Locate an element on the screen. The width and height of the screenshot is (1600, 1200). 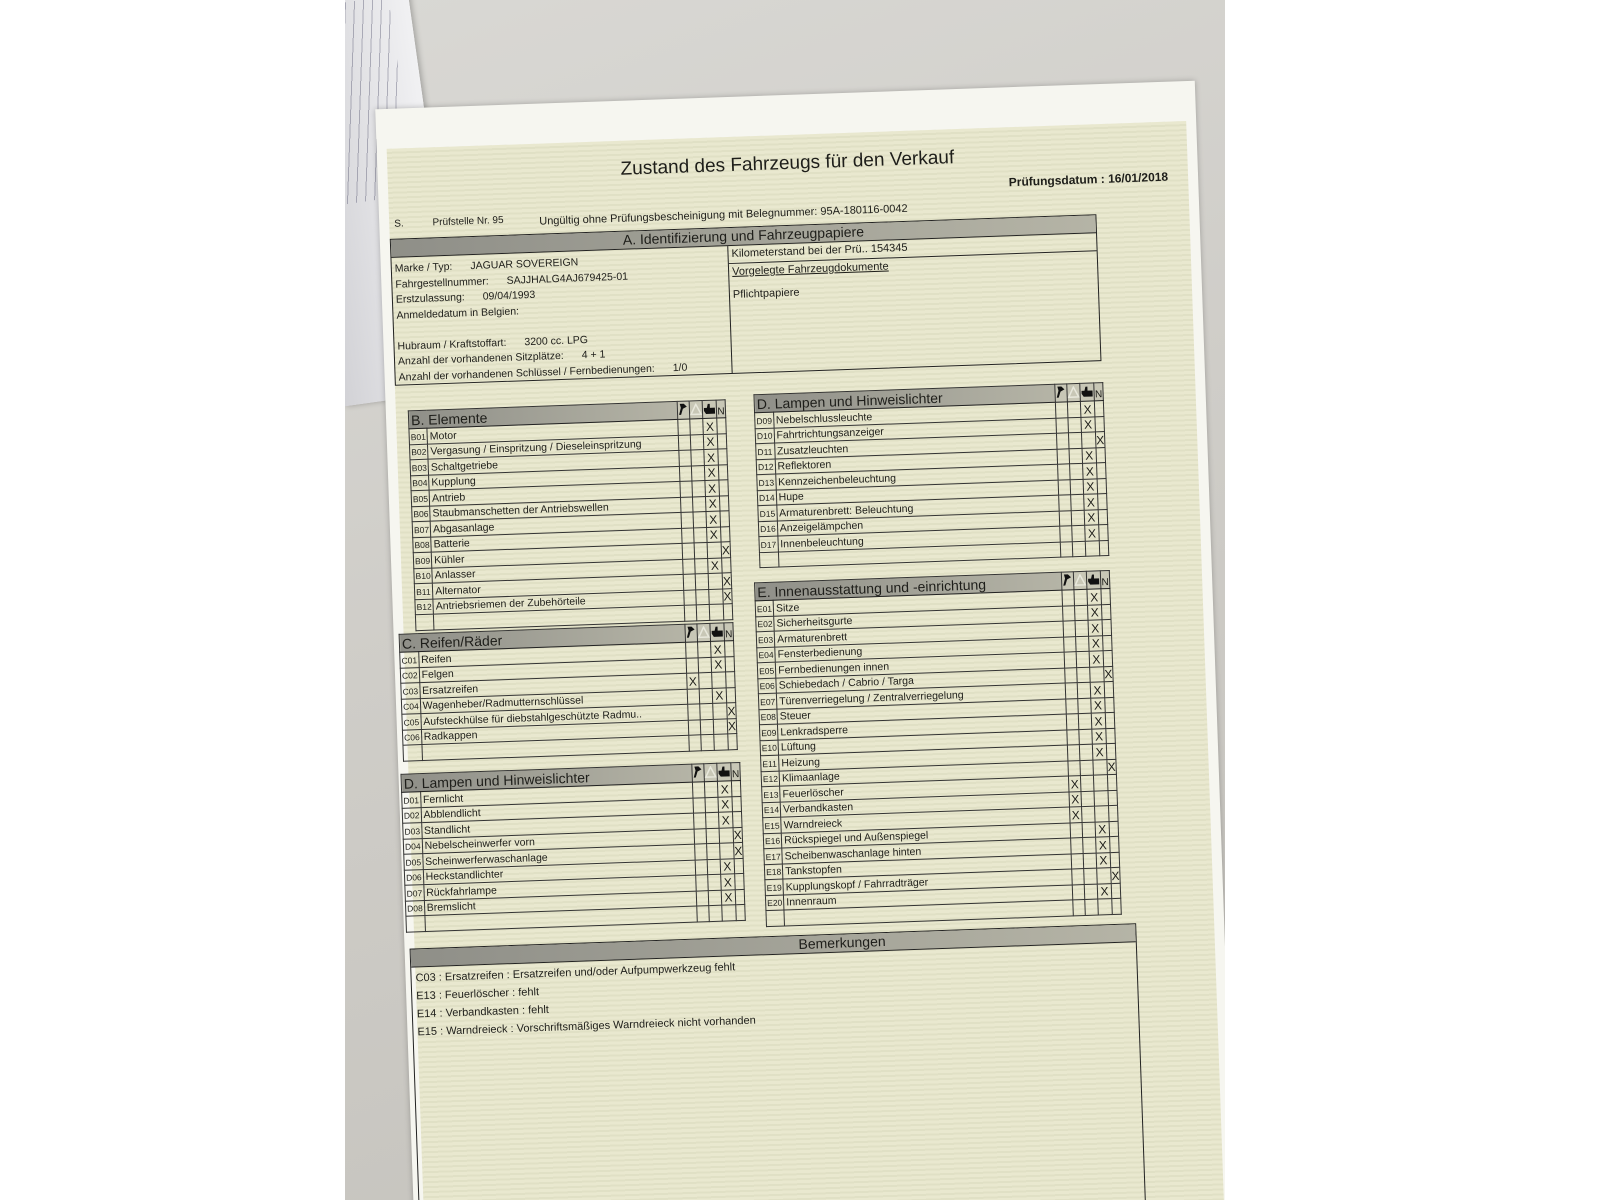
item-code: D04 is located at coordinates (413, 846).